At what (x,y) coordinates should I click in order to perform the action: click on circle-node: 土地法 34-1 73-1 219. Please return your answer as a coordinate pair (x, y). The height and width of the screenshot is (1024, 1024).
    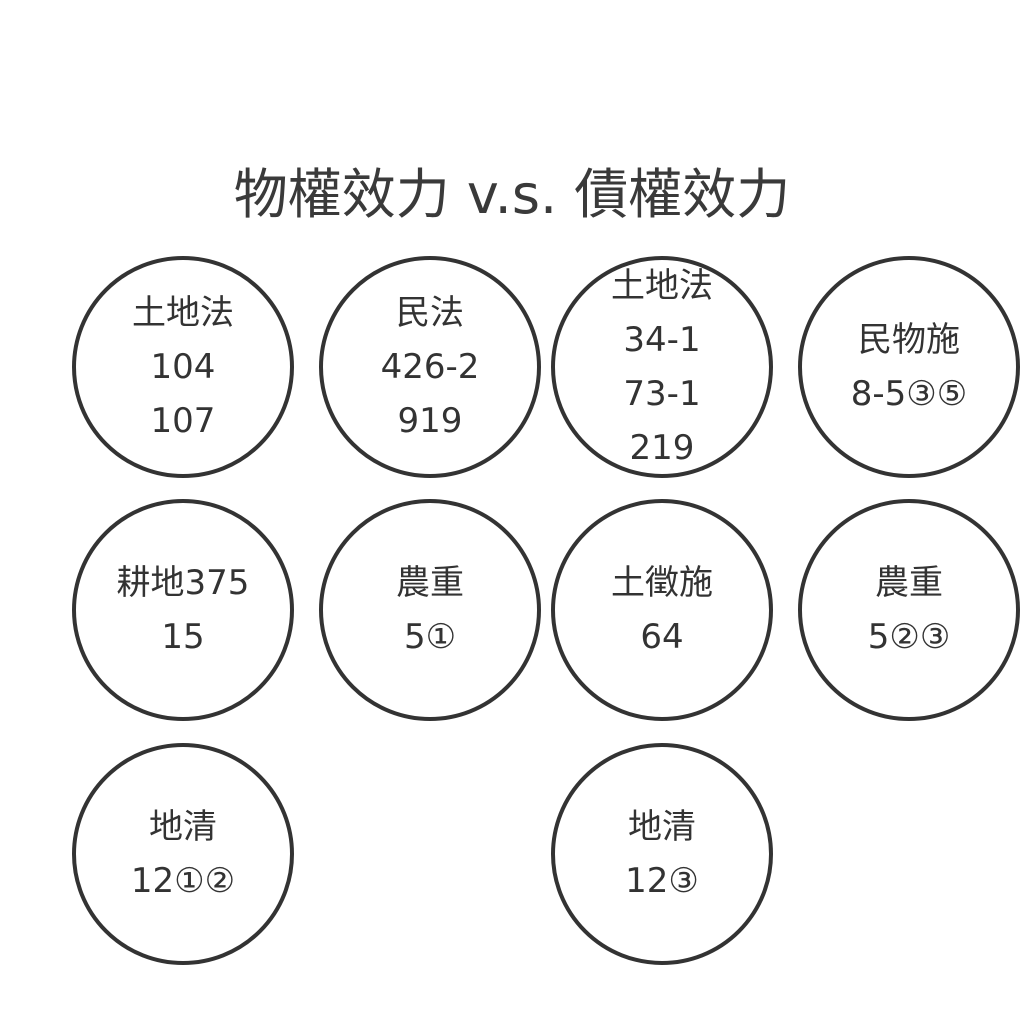
    Looking at the image, I should click on (662, 367).